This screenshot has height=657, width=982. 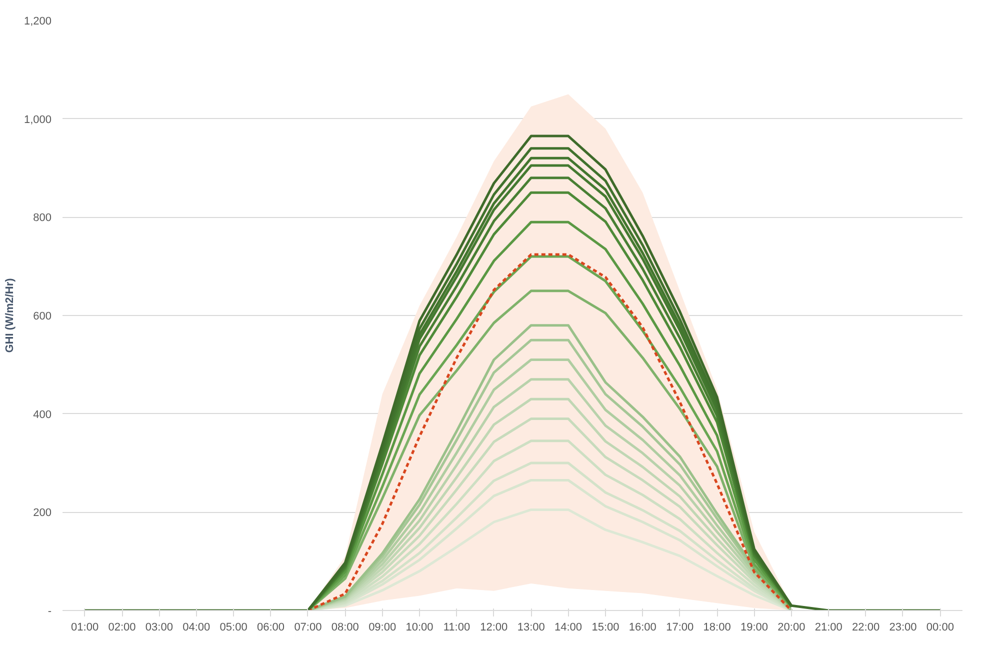 I want to click on x-tick-label: 05:00, so click(x=234, y=628).